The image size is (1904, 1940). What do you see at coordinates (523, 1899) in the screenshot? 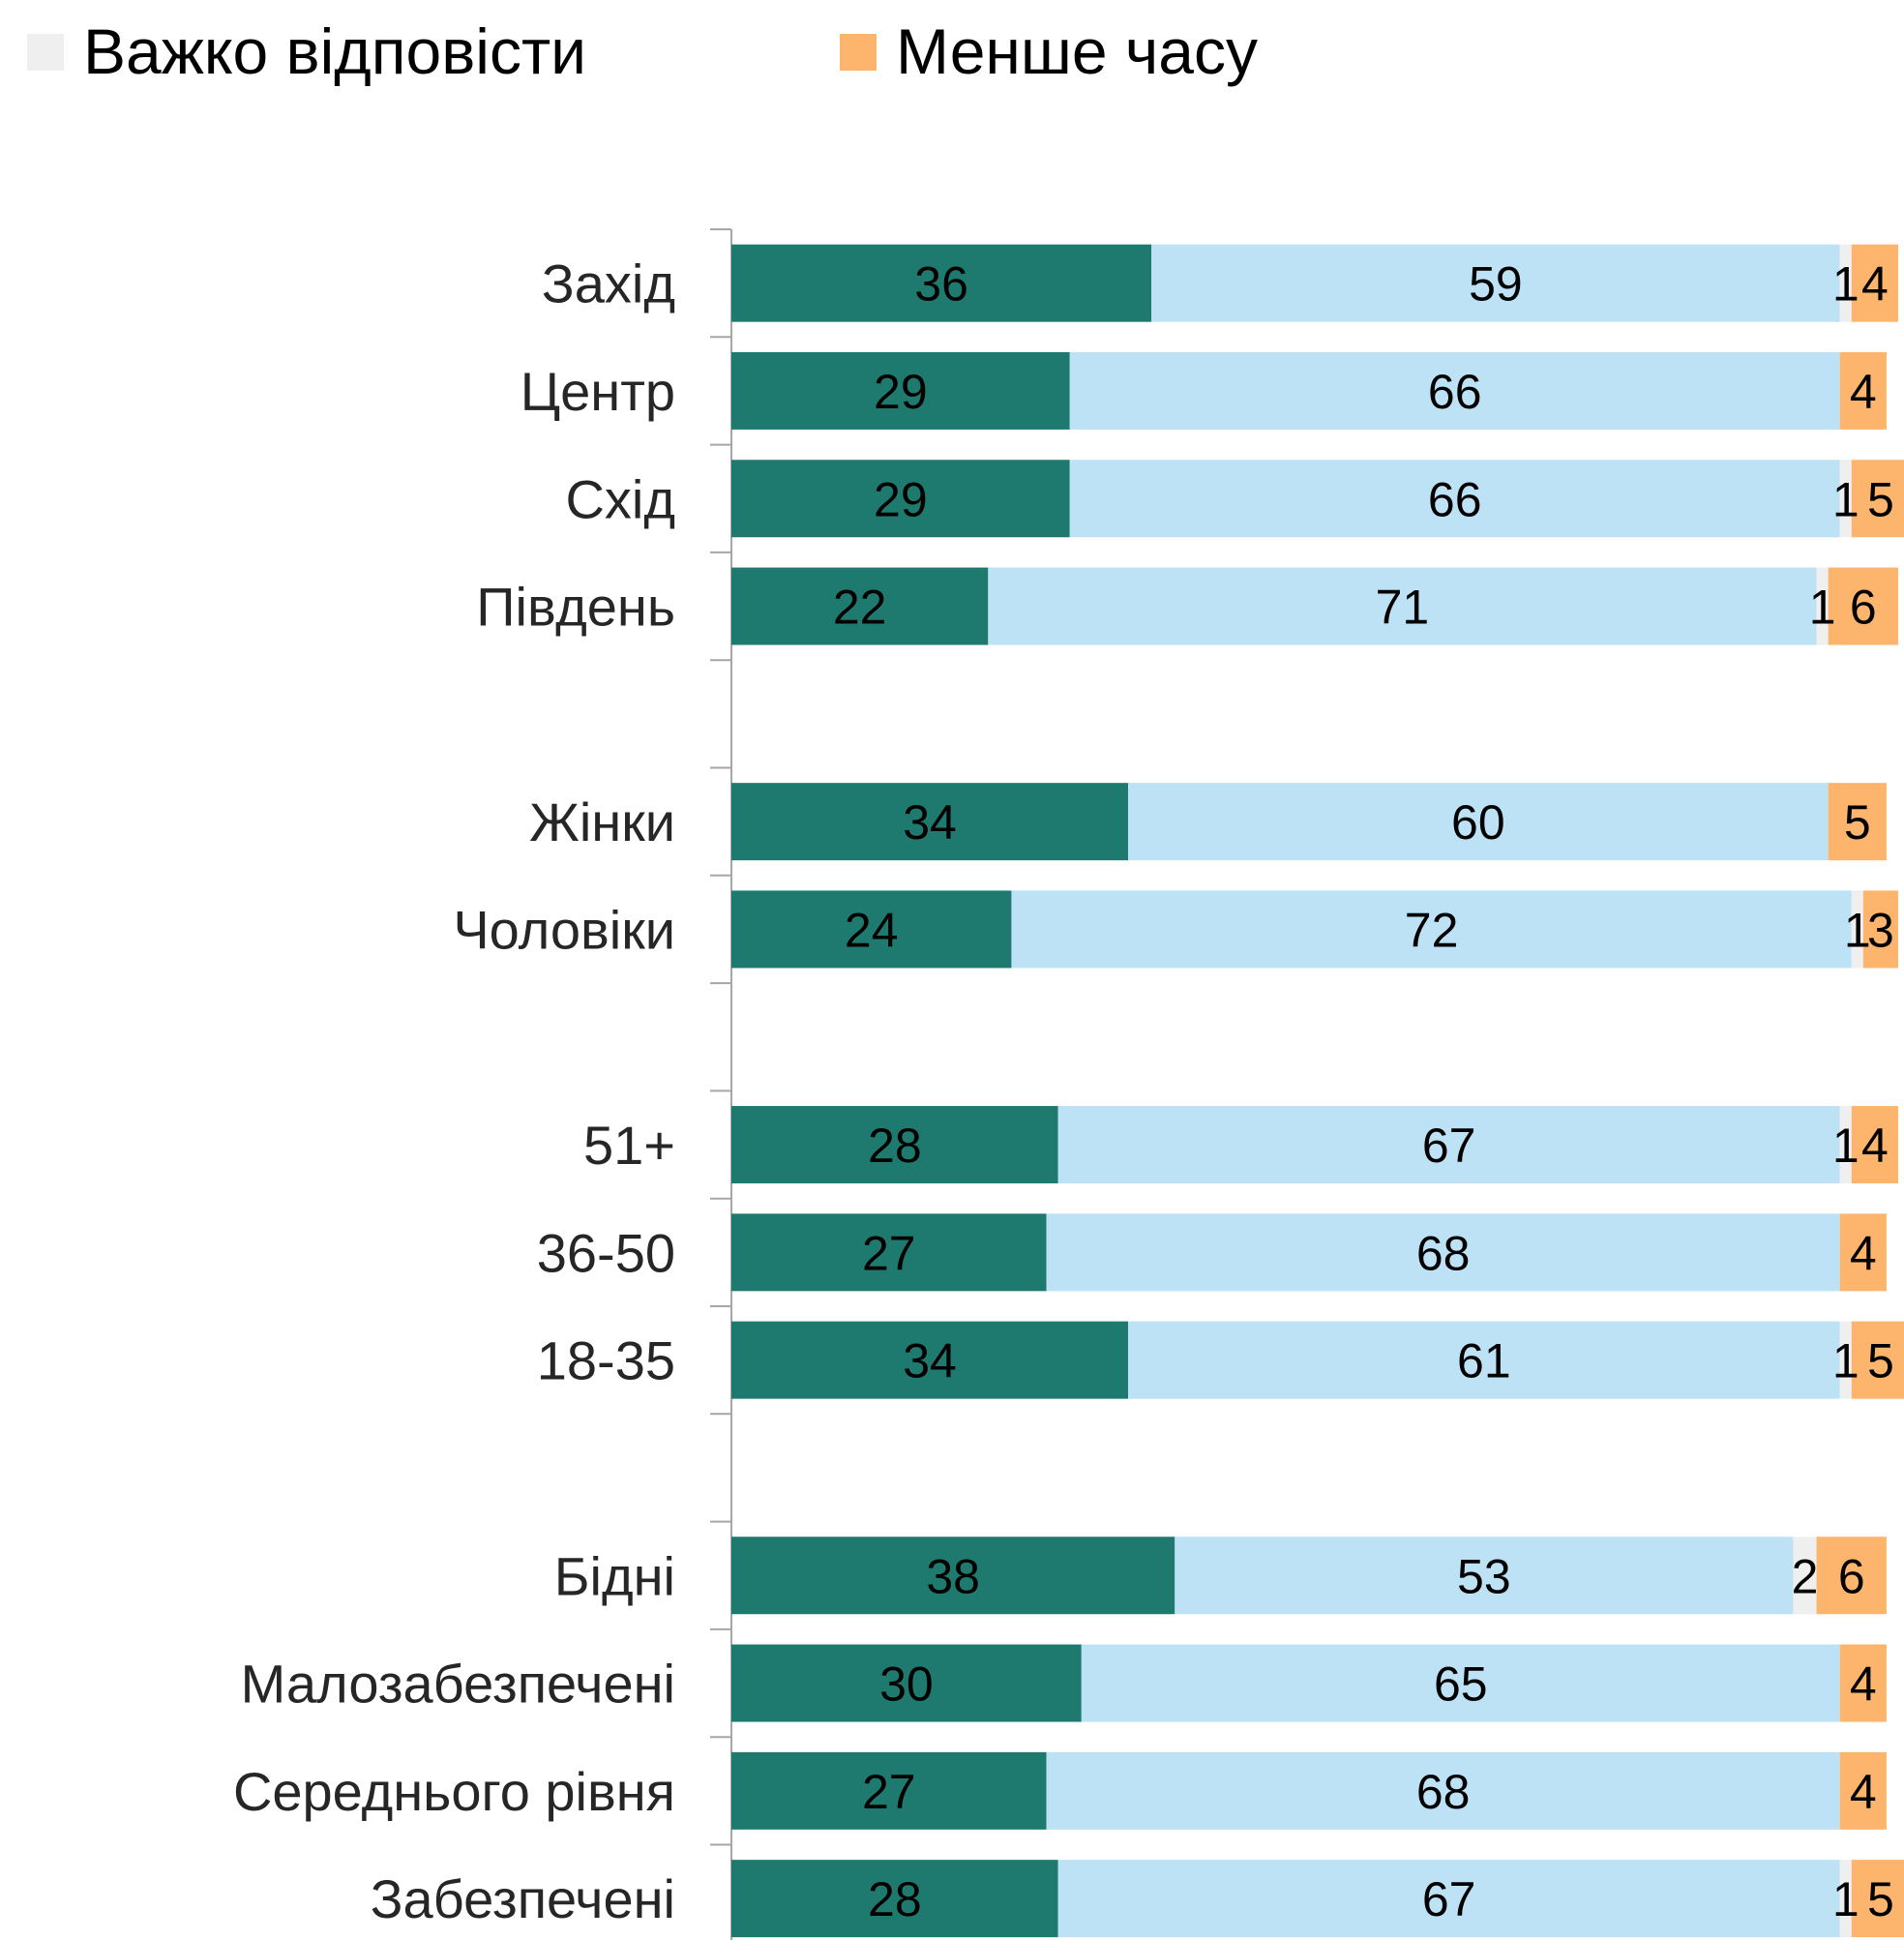
I see `category-label: Забезпечені` at bounding box center [523, 1899].